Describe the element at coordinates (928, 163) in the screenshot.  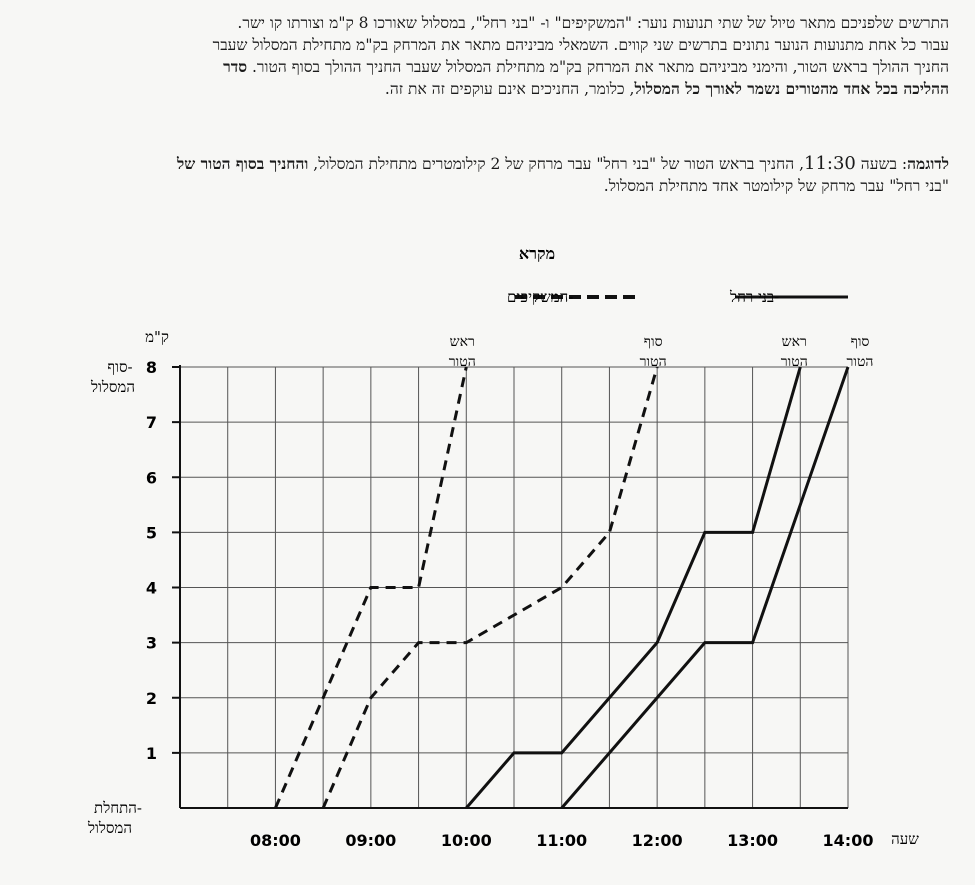
I see `example-label: לדוגמה` at that location.